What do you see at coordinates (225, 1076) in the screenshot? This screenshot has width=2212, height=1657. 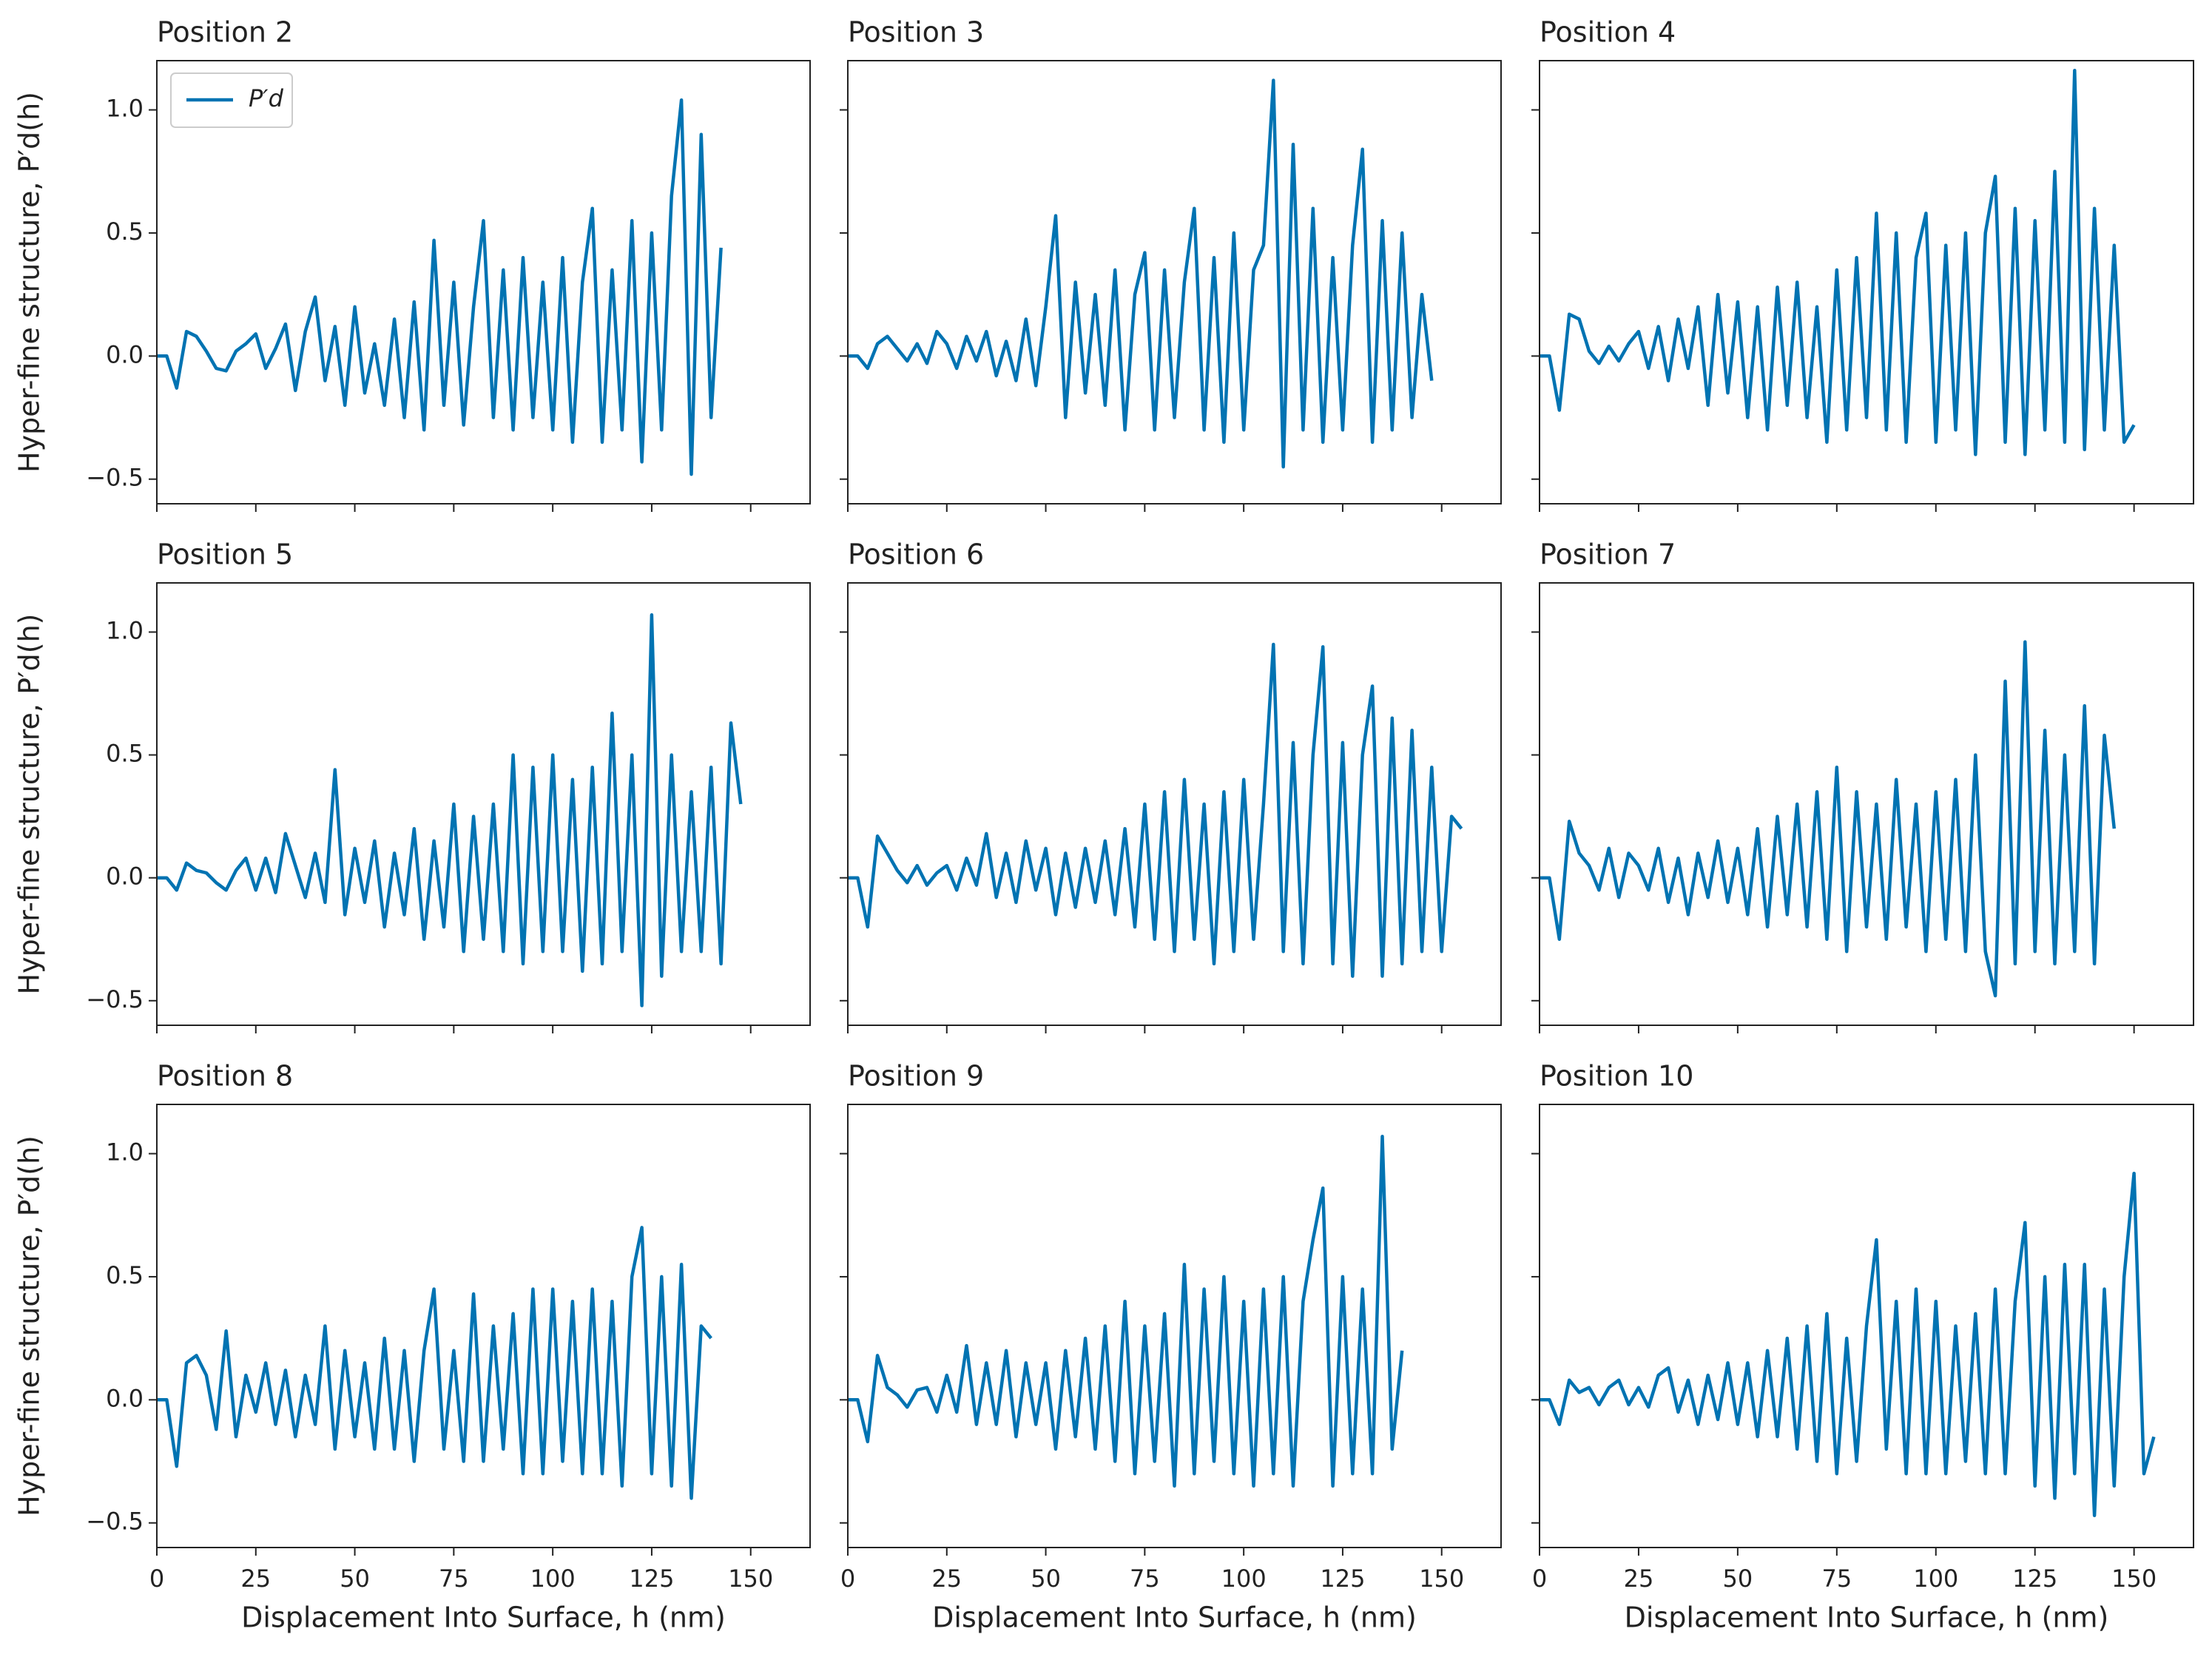 I see `subplot-title: Position 8` at bounding box center [225, 1076].